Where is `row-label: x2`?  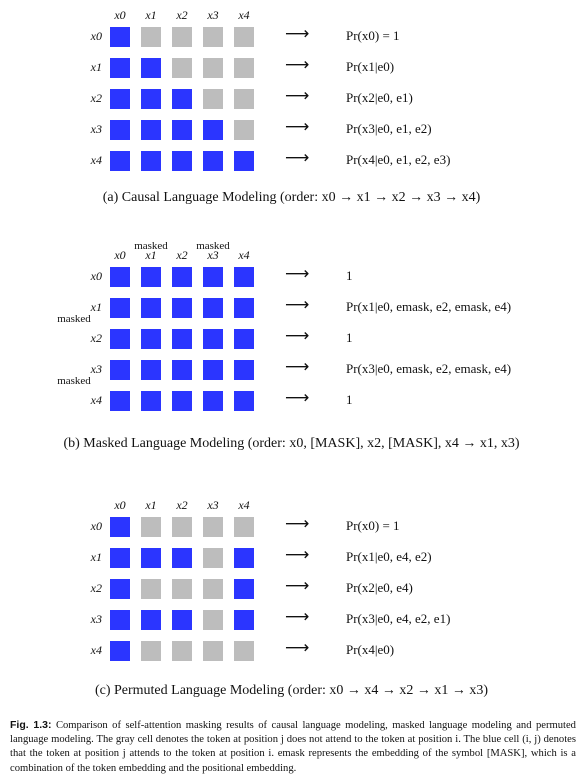
row-label: x2 is located at coordinates (96, 588).